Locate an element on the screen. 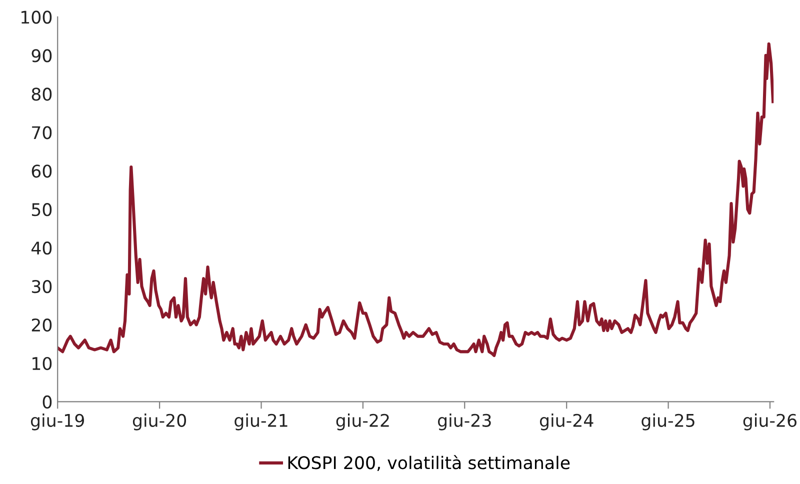 The height and width of the screenshot is (484, 800). x-tick-label: giu-26 is located at coordinates (769, 422).